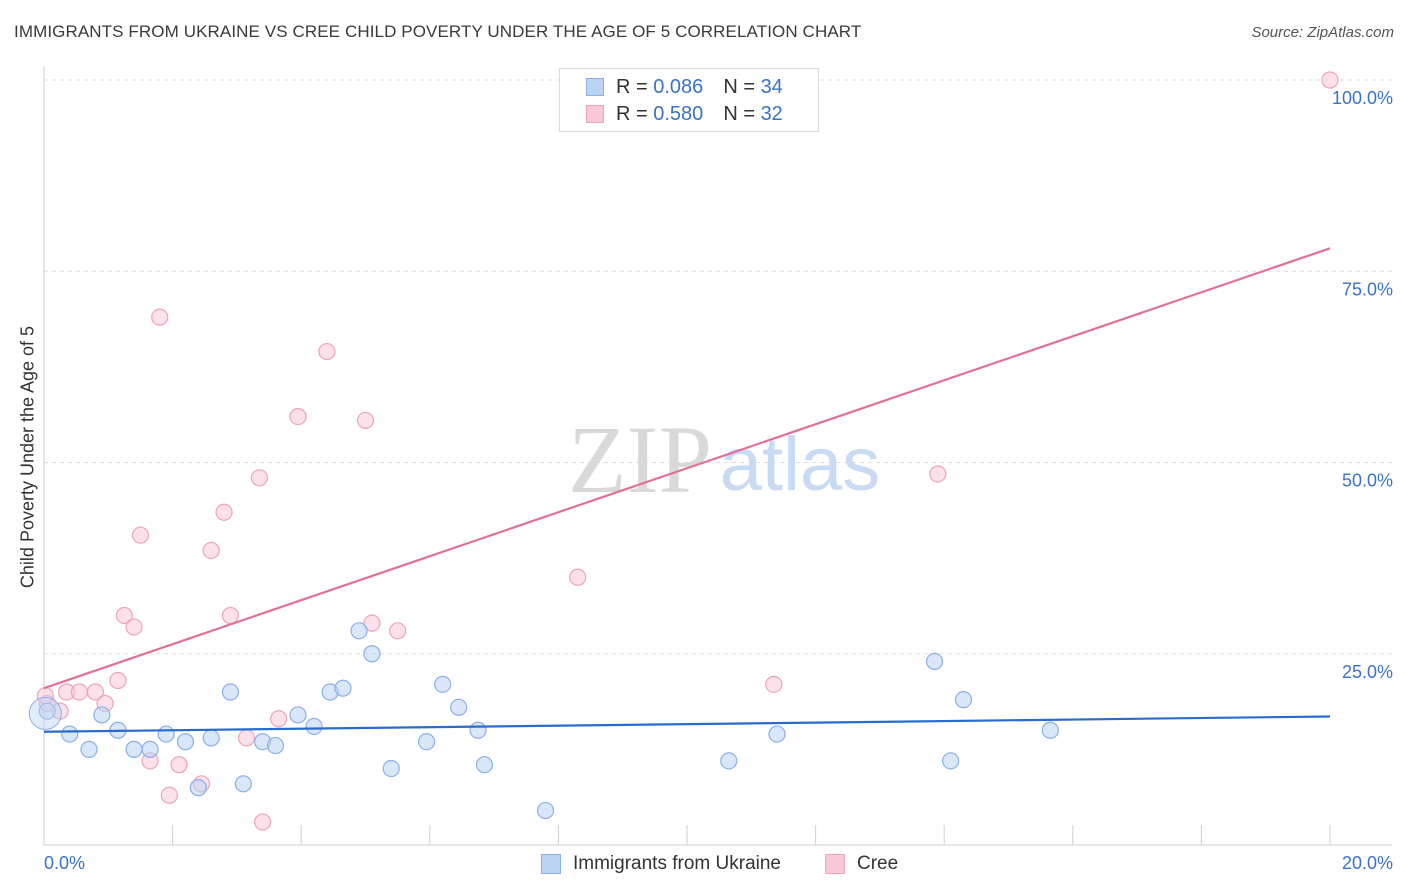  I want to click on legend-n-value: 34, so click(771, 86).